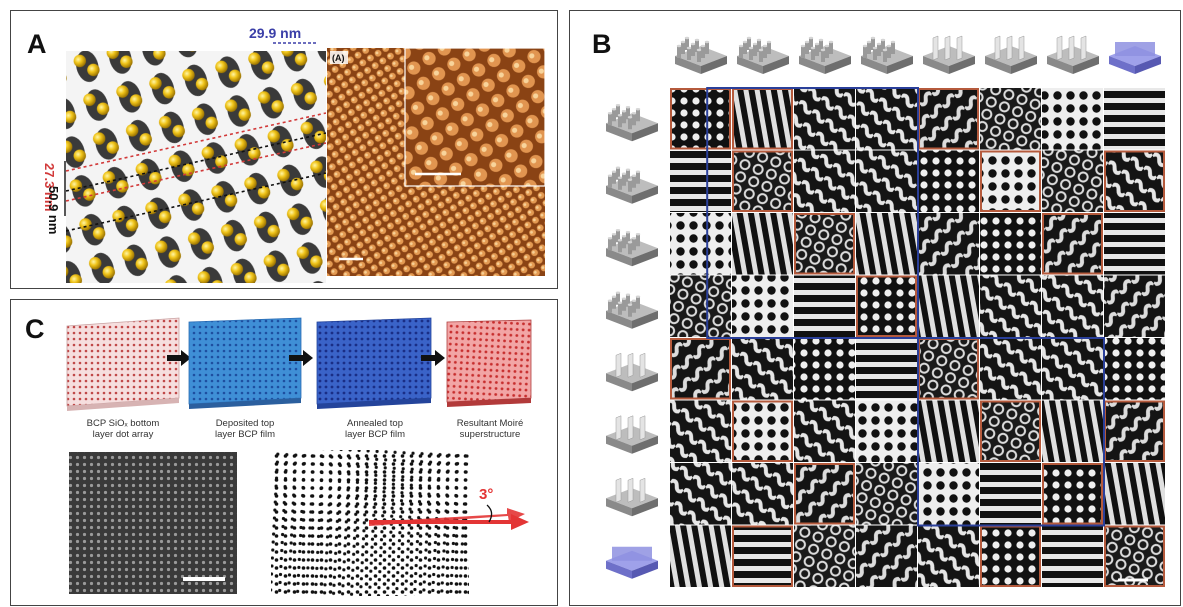  What do you see at coordinates (153, 523) in the screenshot?
I see `panel-c-sem-image` at bounding box center [153, 523].